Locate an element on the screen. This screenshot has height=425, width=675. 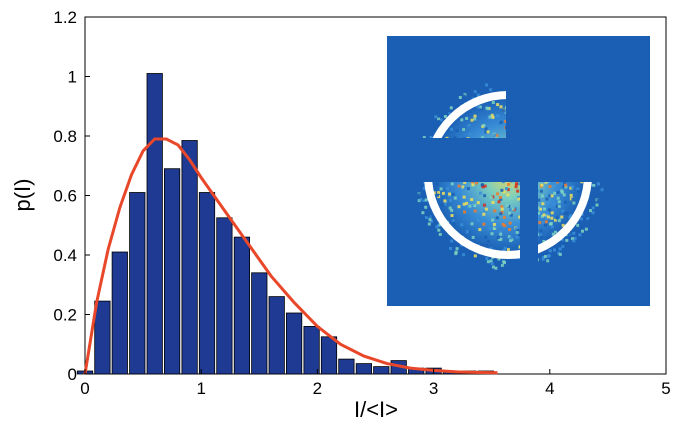
x-tick-label: 3 is located at coordinates (433, 388).